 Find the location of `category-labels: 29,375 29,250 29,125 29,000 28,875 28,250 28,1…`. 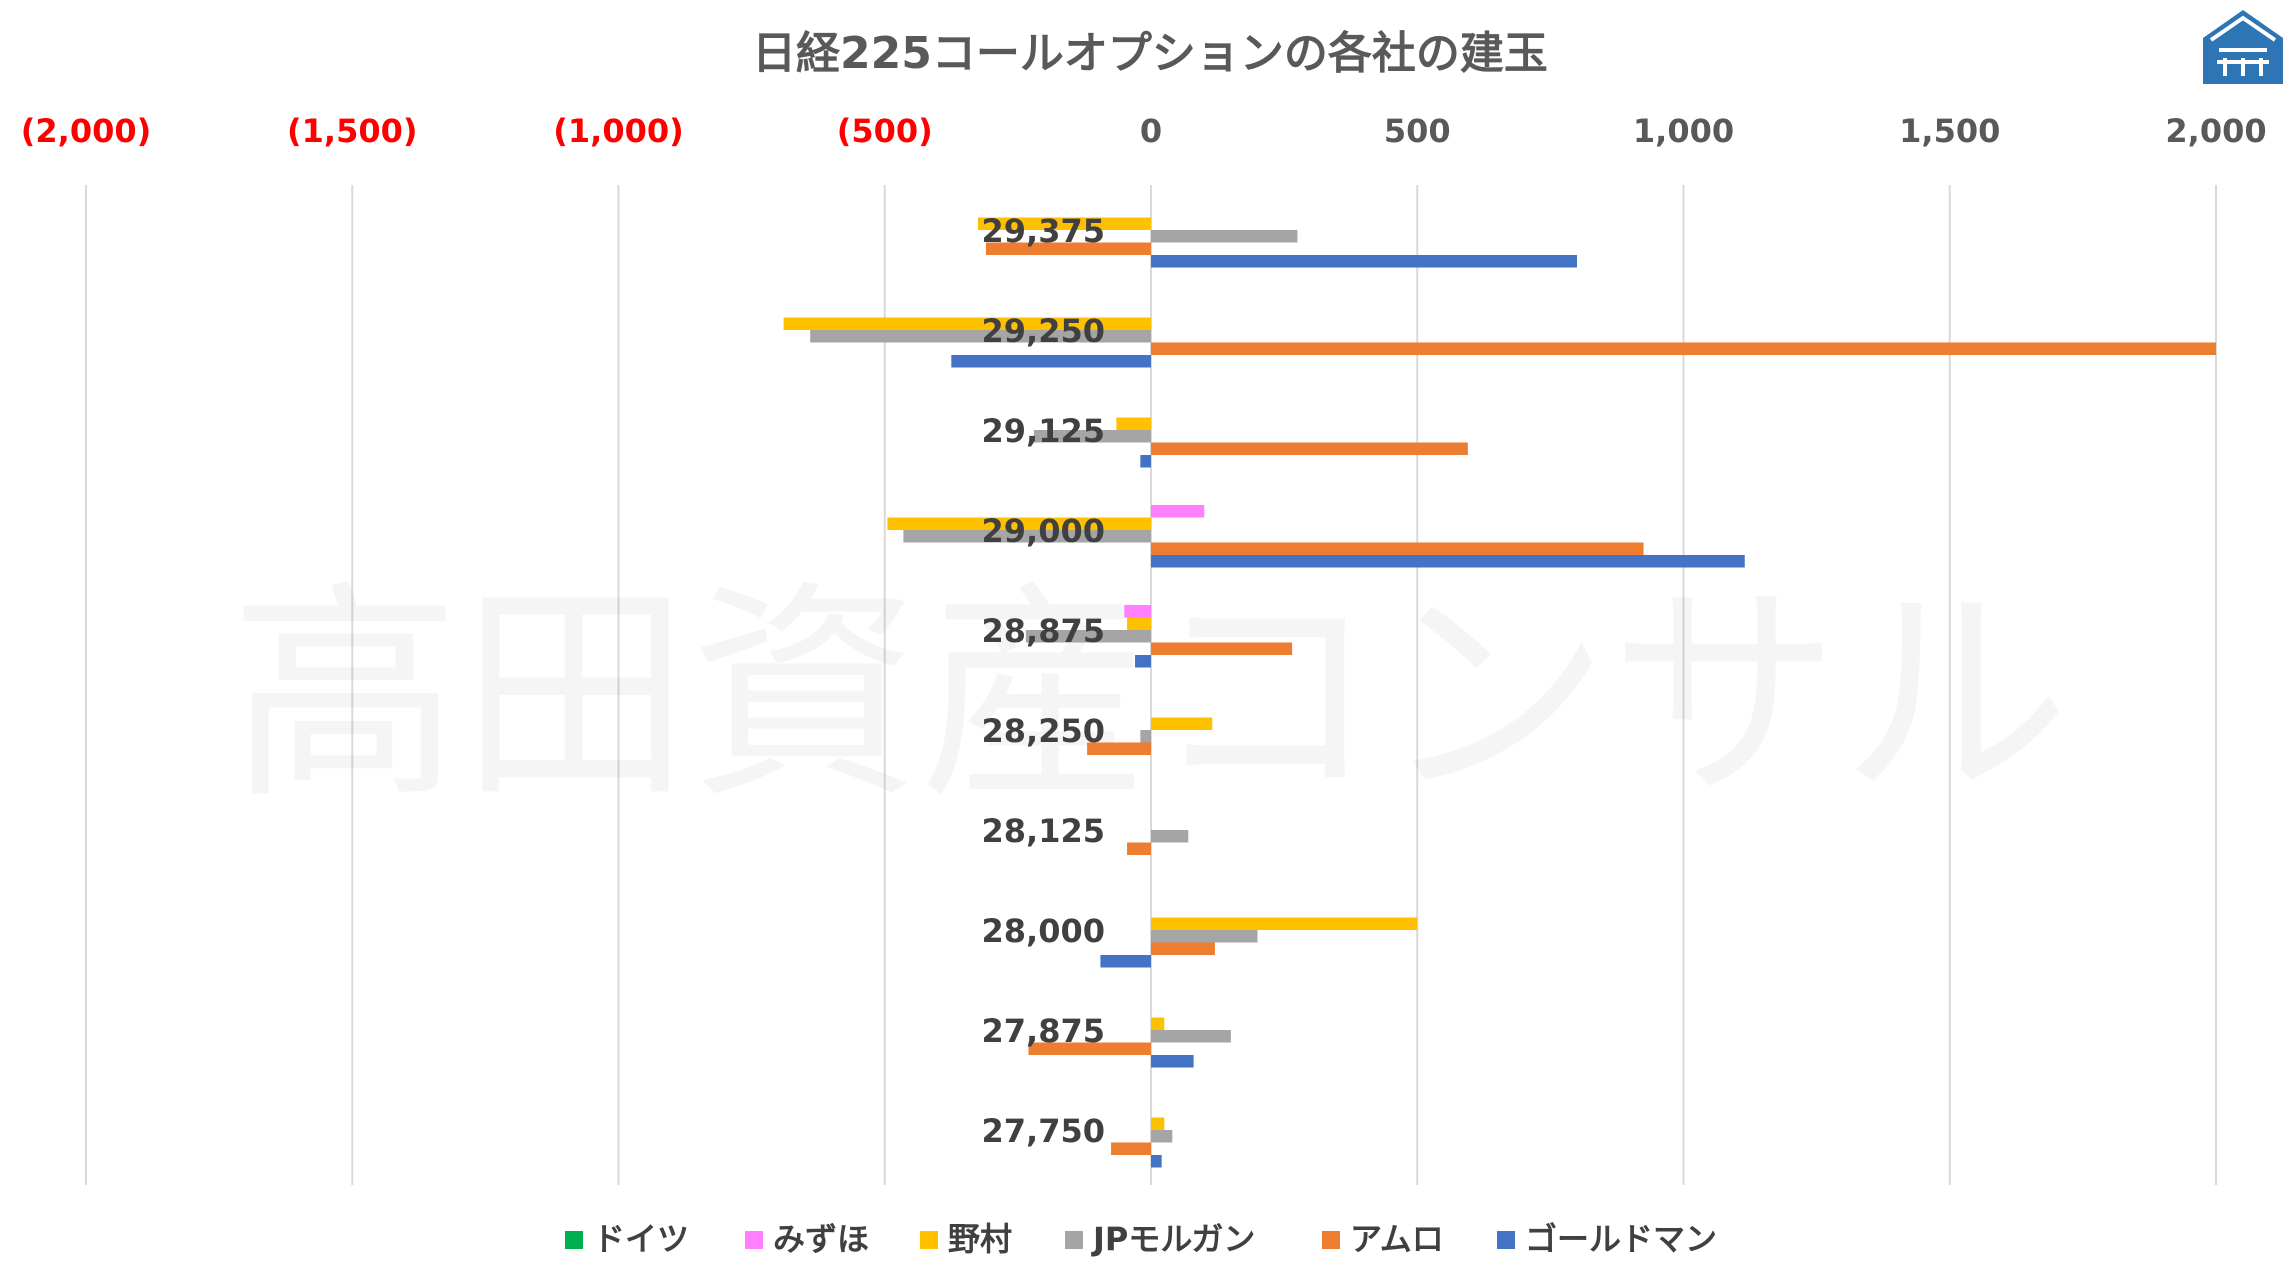

category-labels: 29,375 29,250 29,125 29,000 28,875 28,250 28,1… is located at coordinates (1043, 681).